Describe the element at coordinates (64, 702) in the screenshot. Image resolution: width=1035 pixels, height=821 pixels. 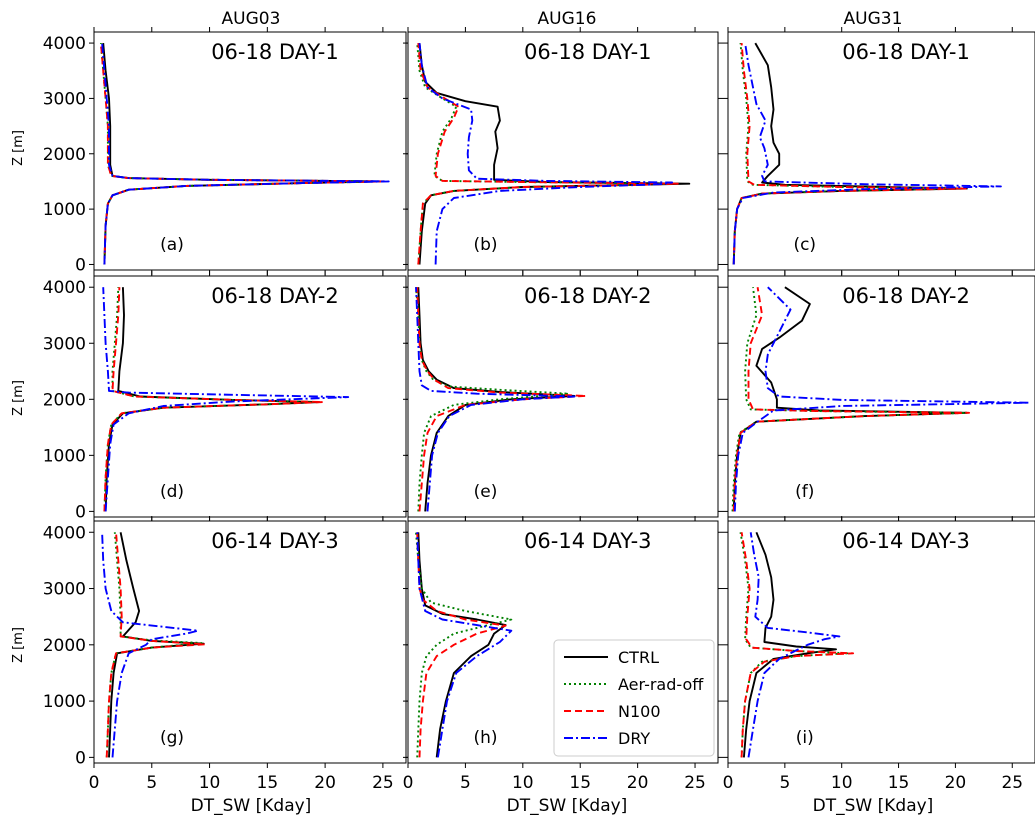
I see `y-tick-label-g-1000: 1000` at that location.